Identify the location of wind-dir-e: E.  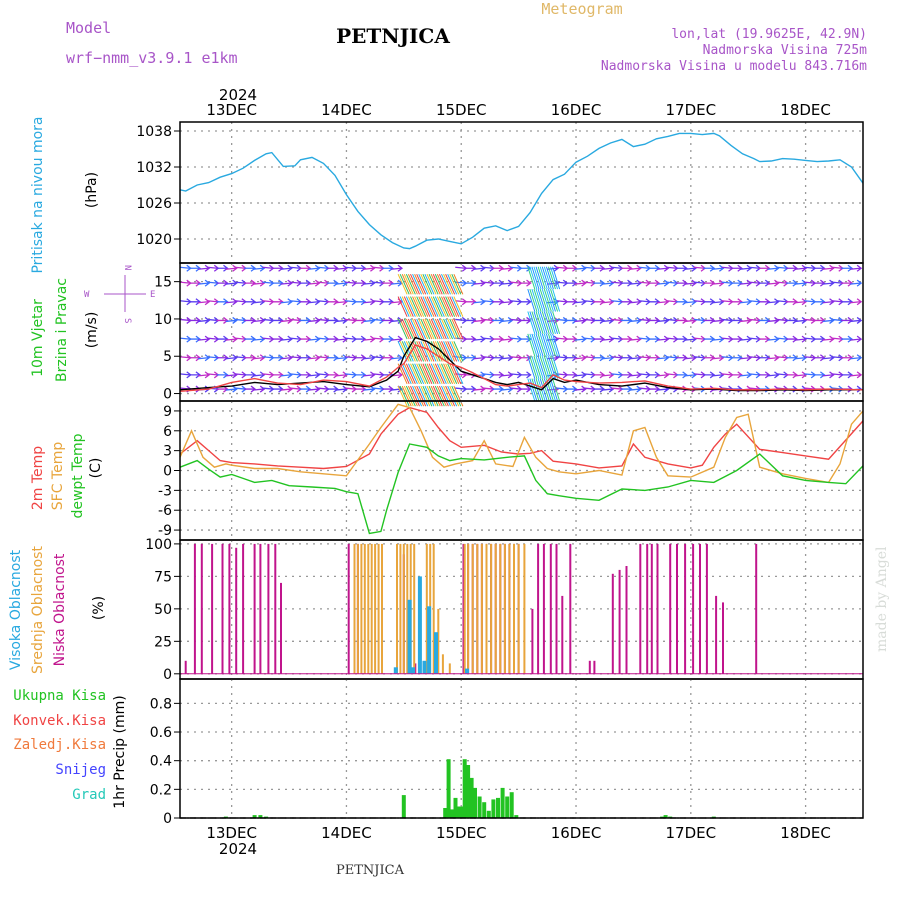
(152, 295).